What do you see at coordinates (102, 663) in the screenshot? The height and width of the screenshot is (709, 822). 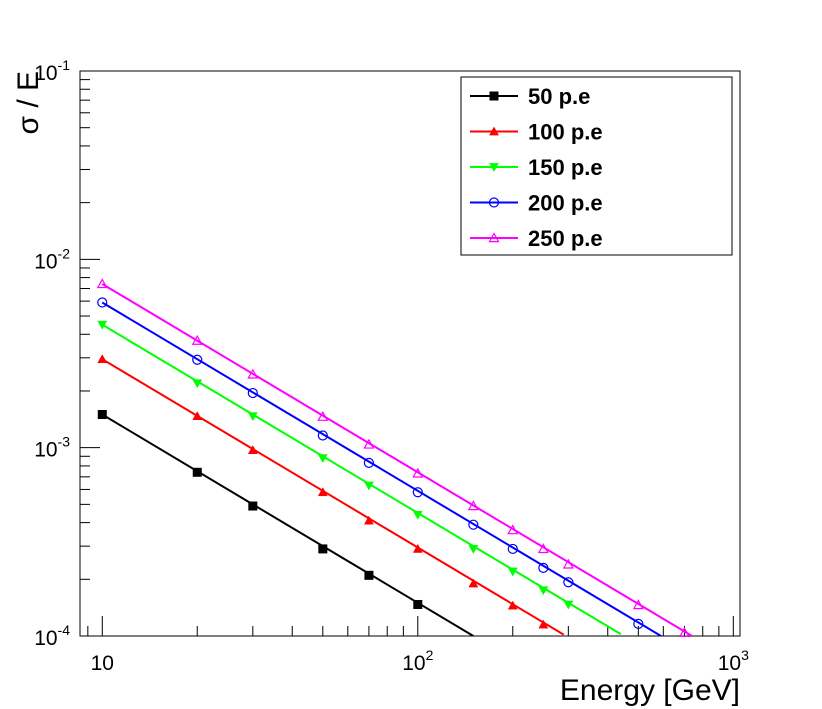 I see `x-tick-label: 10` at bounding box center [102, 663].